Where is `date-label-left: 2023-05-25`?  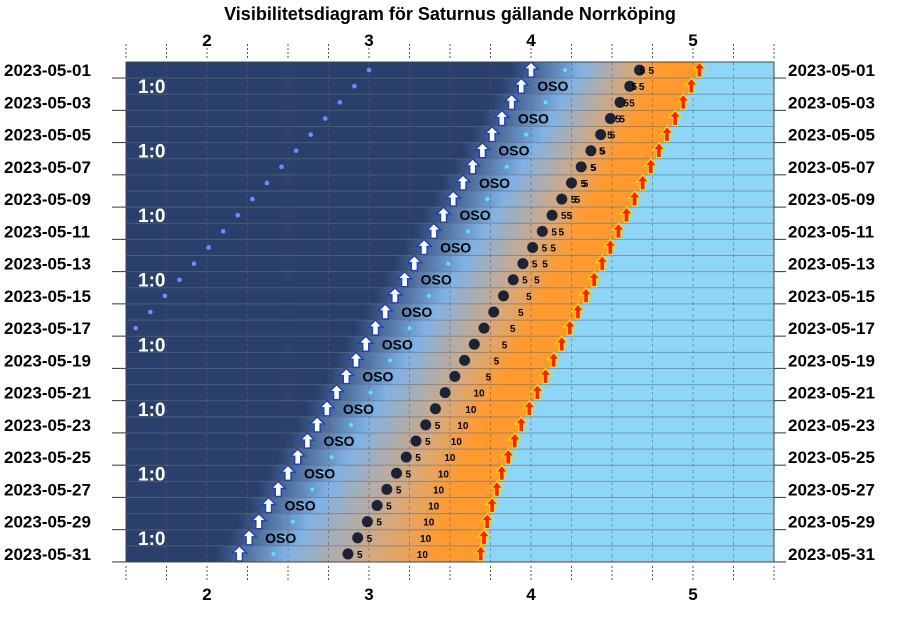 date-label-left: 2023-05-25 is located at coordinates (47, 457).